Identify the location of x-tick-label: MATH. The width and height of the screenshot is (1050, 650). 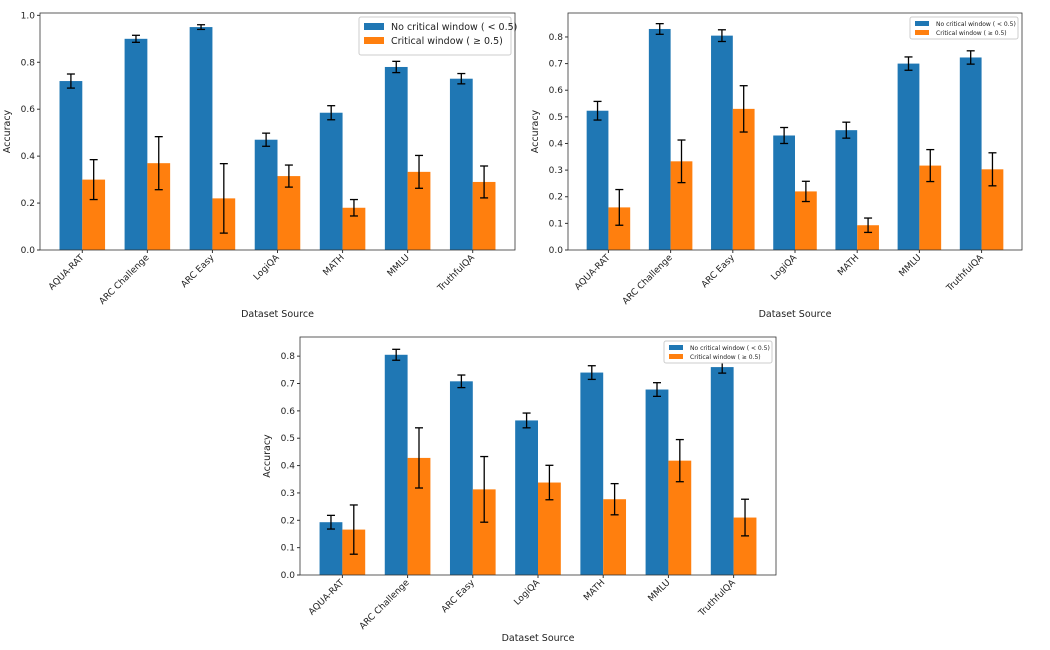
(848, 265).